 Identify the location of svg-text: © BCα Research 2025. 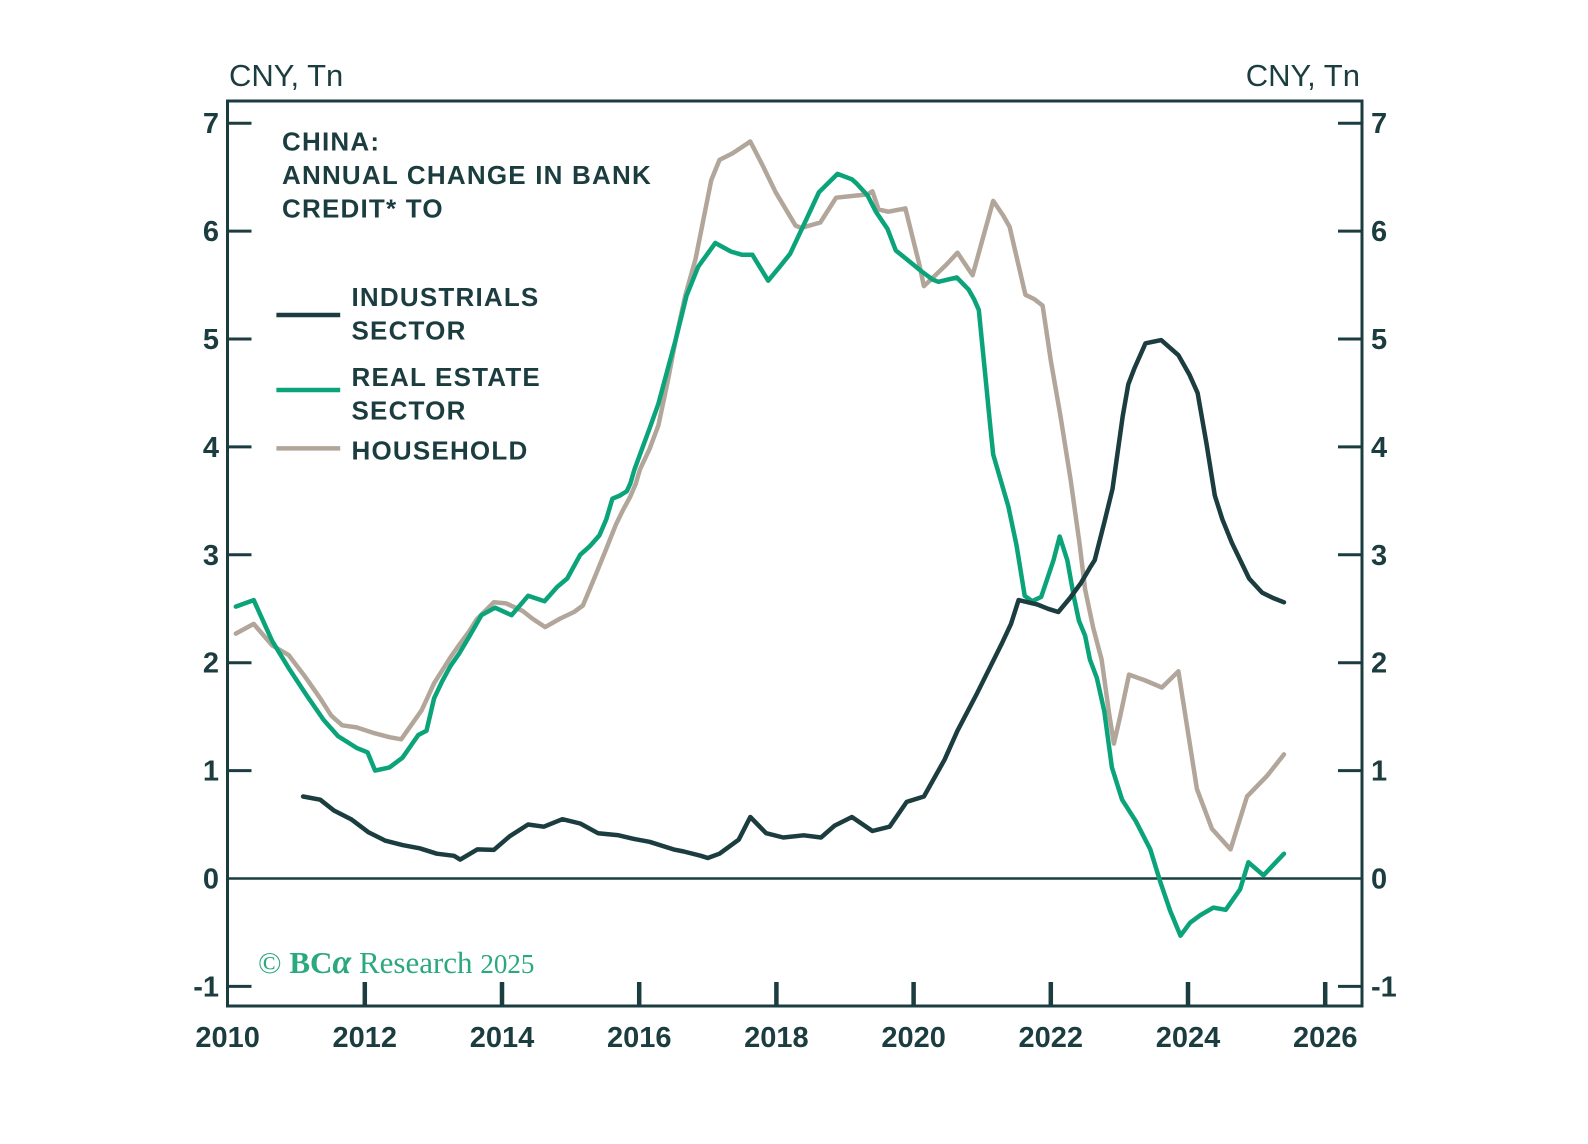
(396, 962).